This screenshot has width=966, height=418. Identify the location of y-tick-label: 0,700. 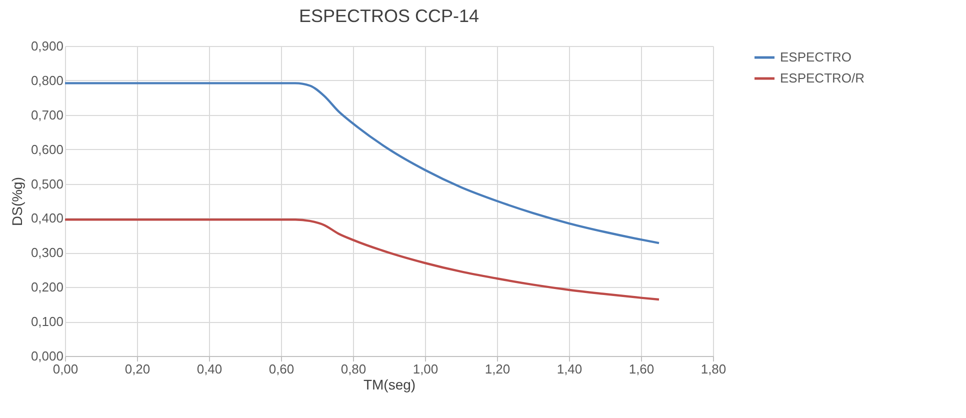
(47, 114).